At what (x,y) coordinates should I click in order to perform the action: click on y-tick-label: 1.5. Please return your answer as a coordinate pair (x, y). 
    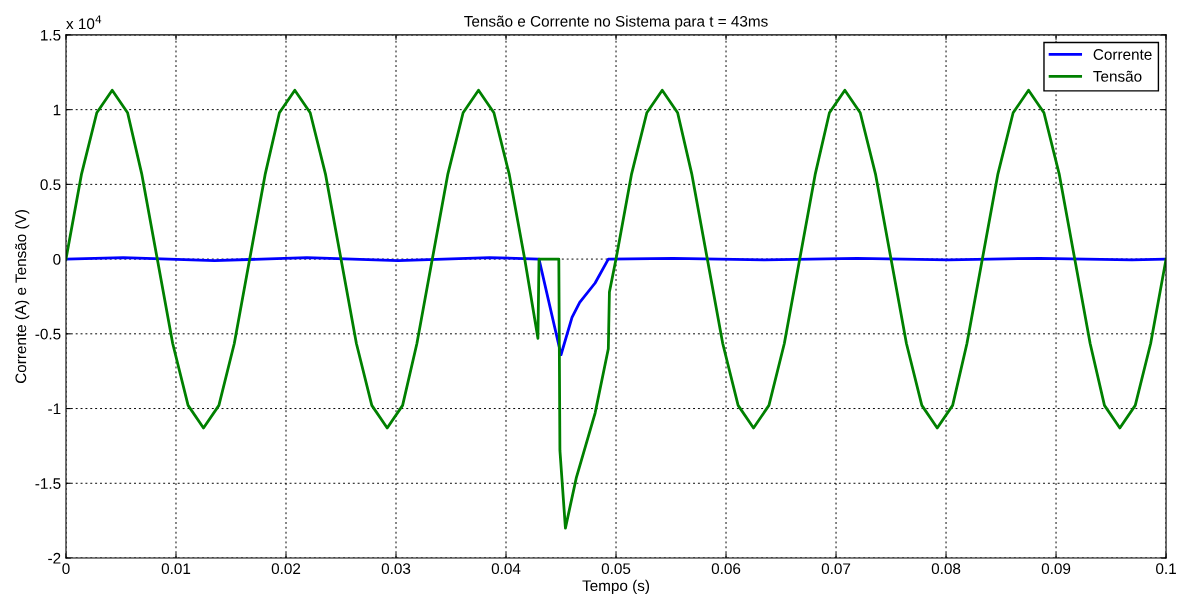
    Looking at the image, I should click on (51, 35).